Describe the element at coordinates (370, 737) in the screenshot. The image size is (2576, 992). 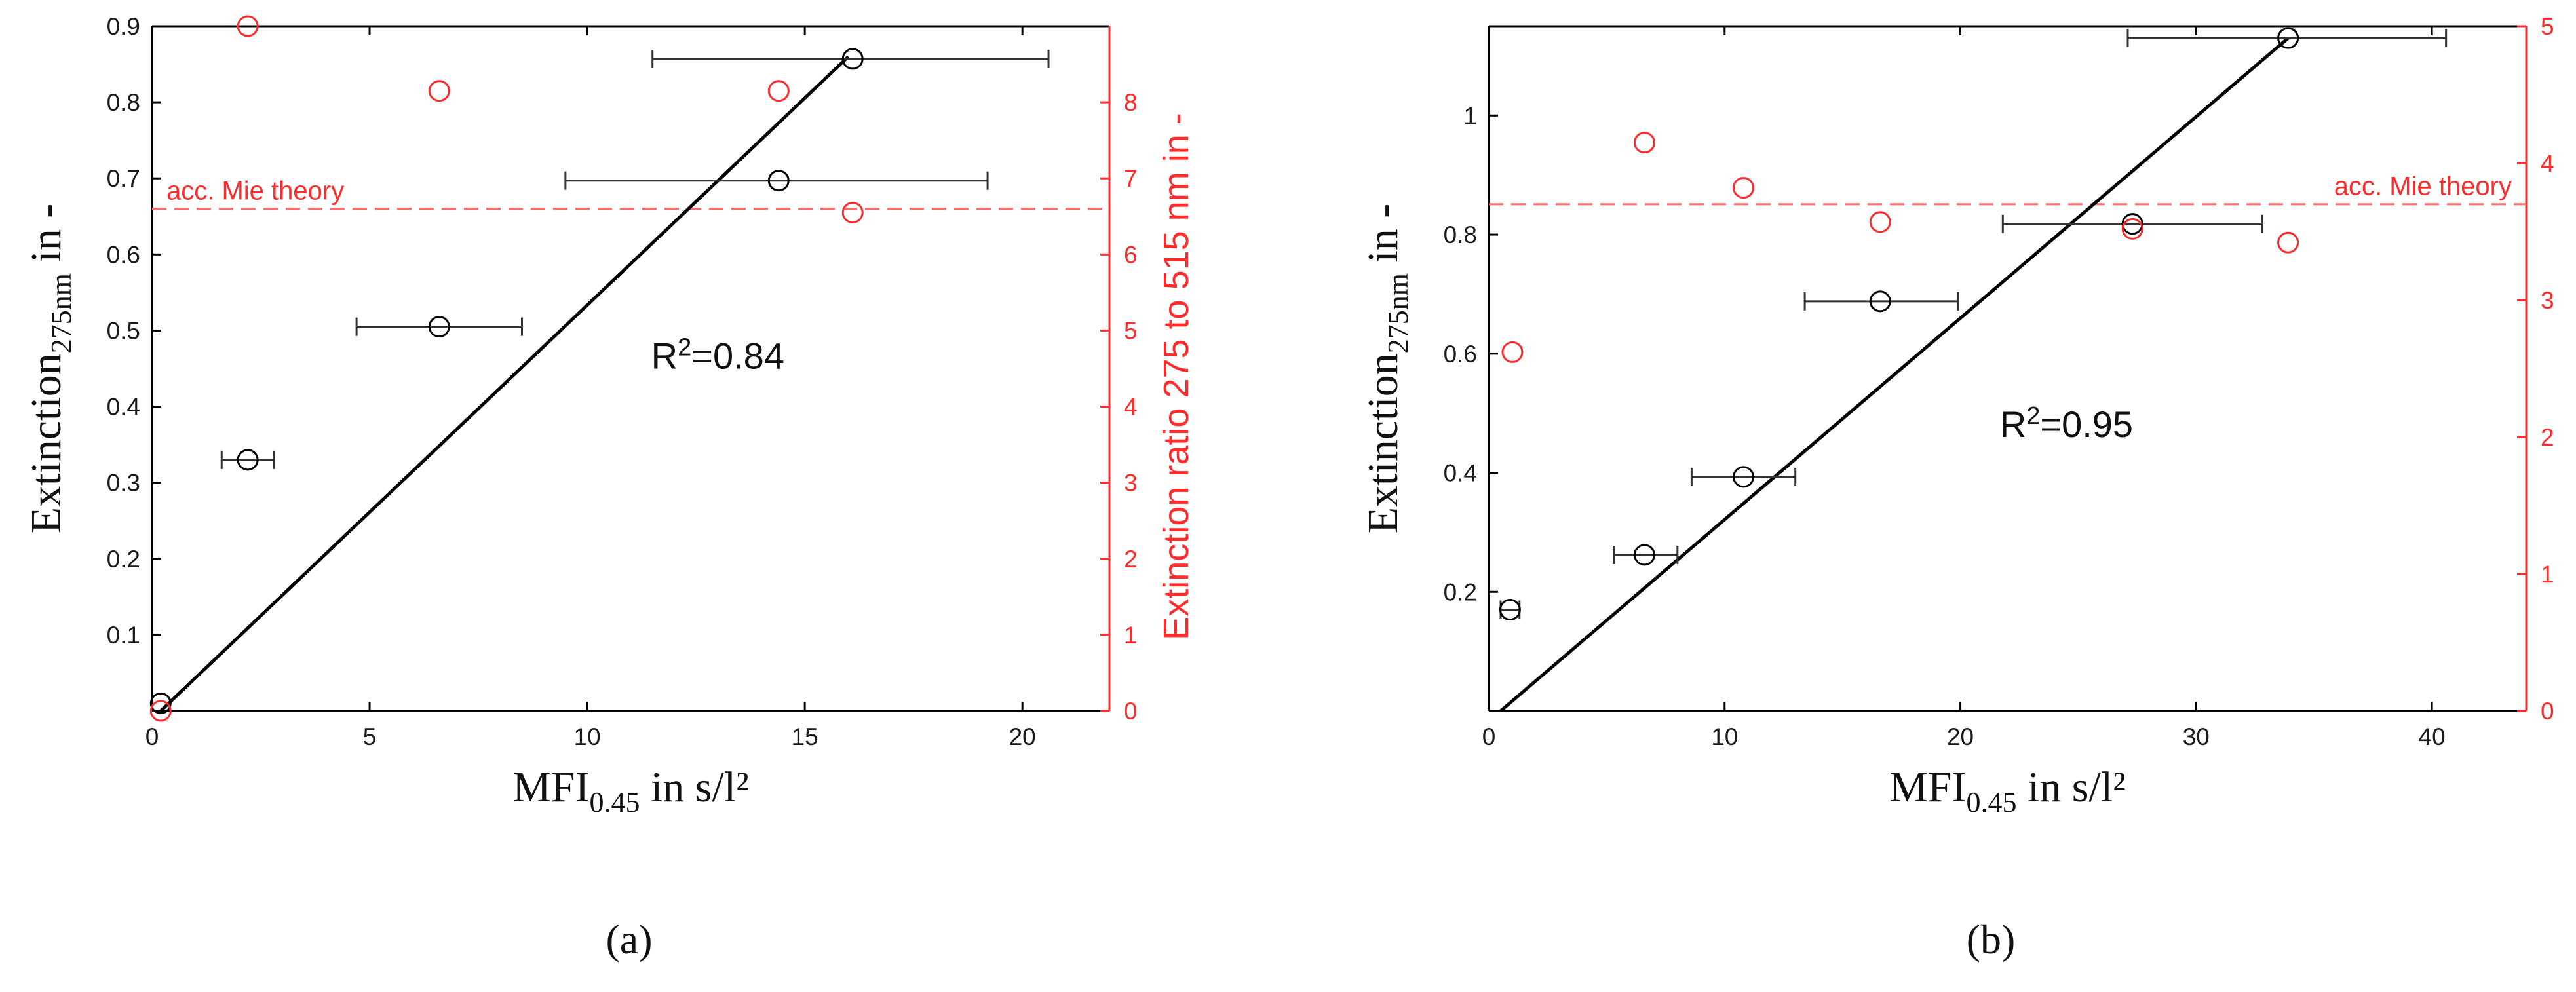
I see `x-tick-label: 5` at that location.